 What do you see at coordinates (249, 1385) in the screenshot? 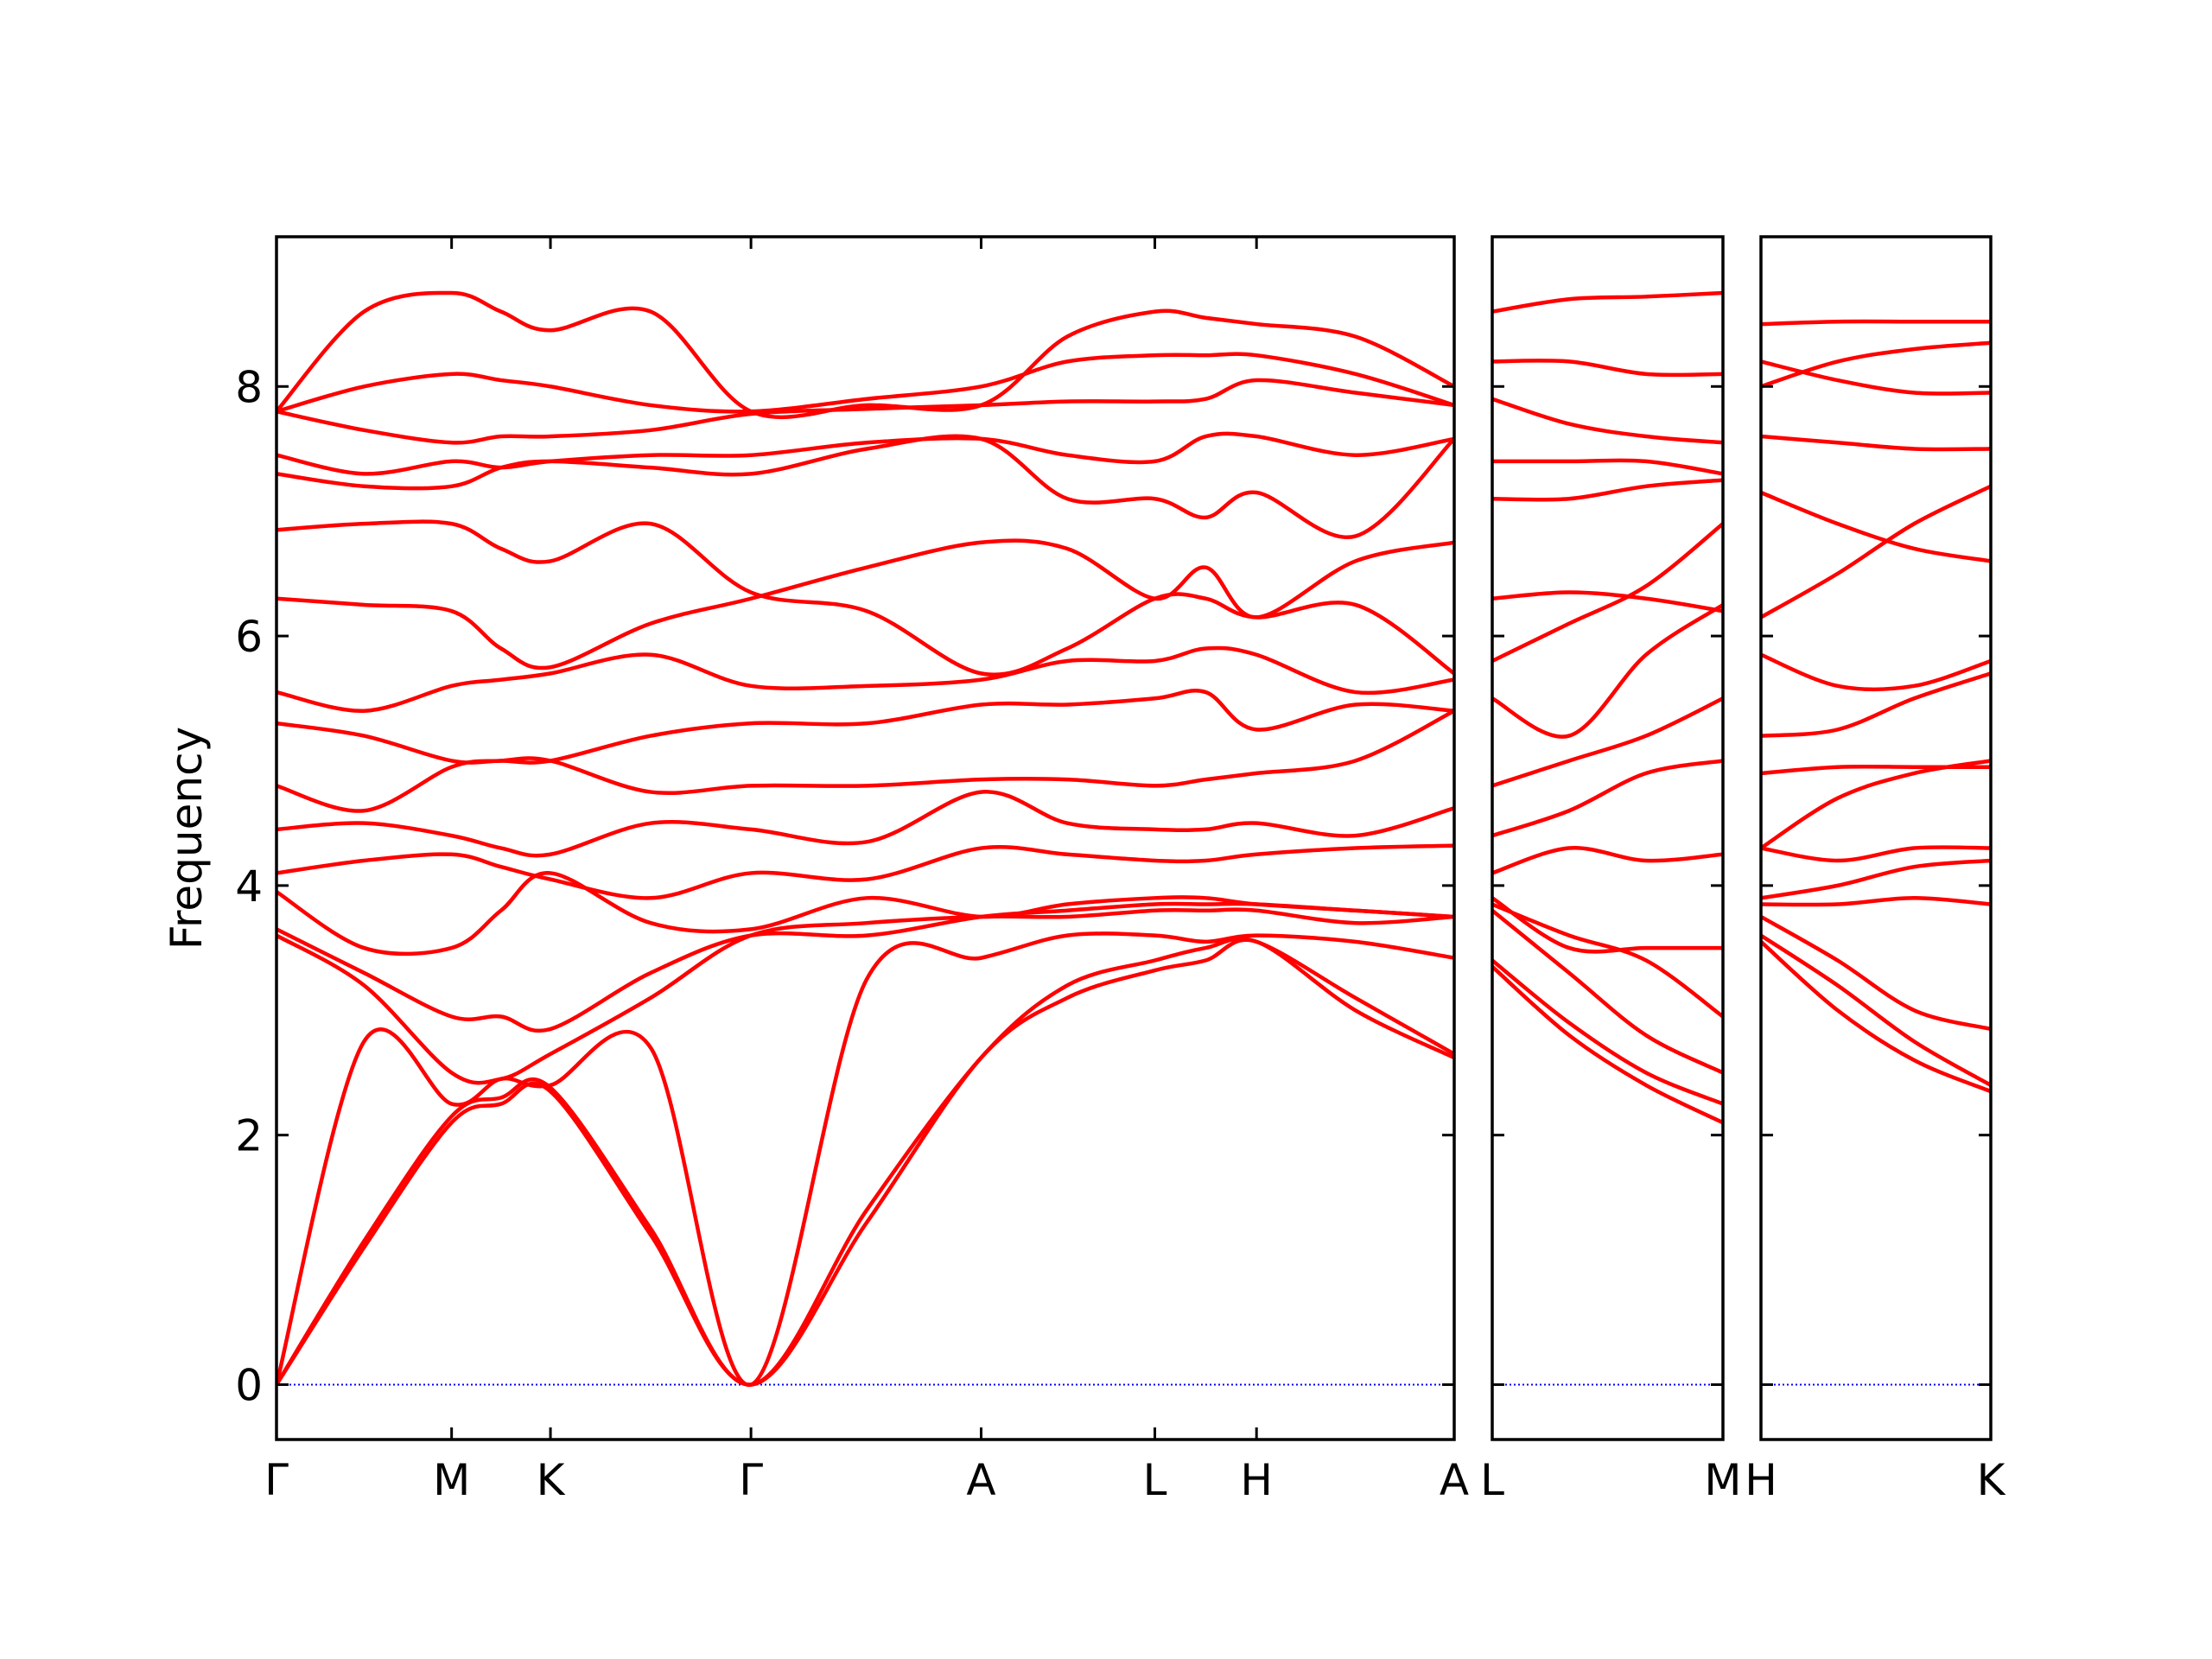
I see `y-tick-label: 0` at bounding box center [249, 1385].